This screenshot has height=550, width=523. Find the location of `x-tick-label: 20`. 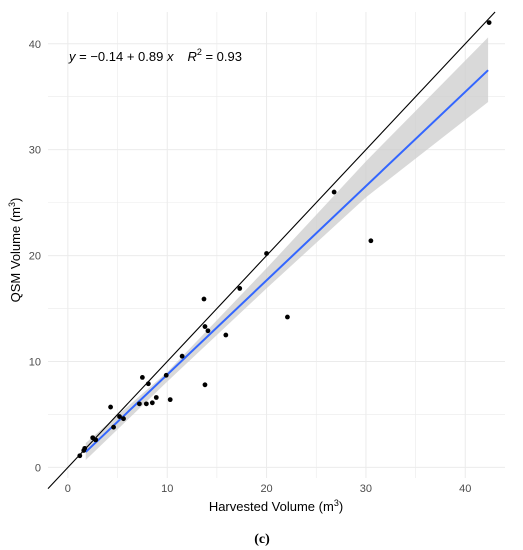

x-tick-label: 20 is located at coordinates (266, 489).